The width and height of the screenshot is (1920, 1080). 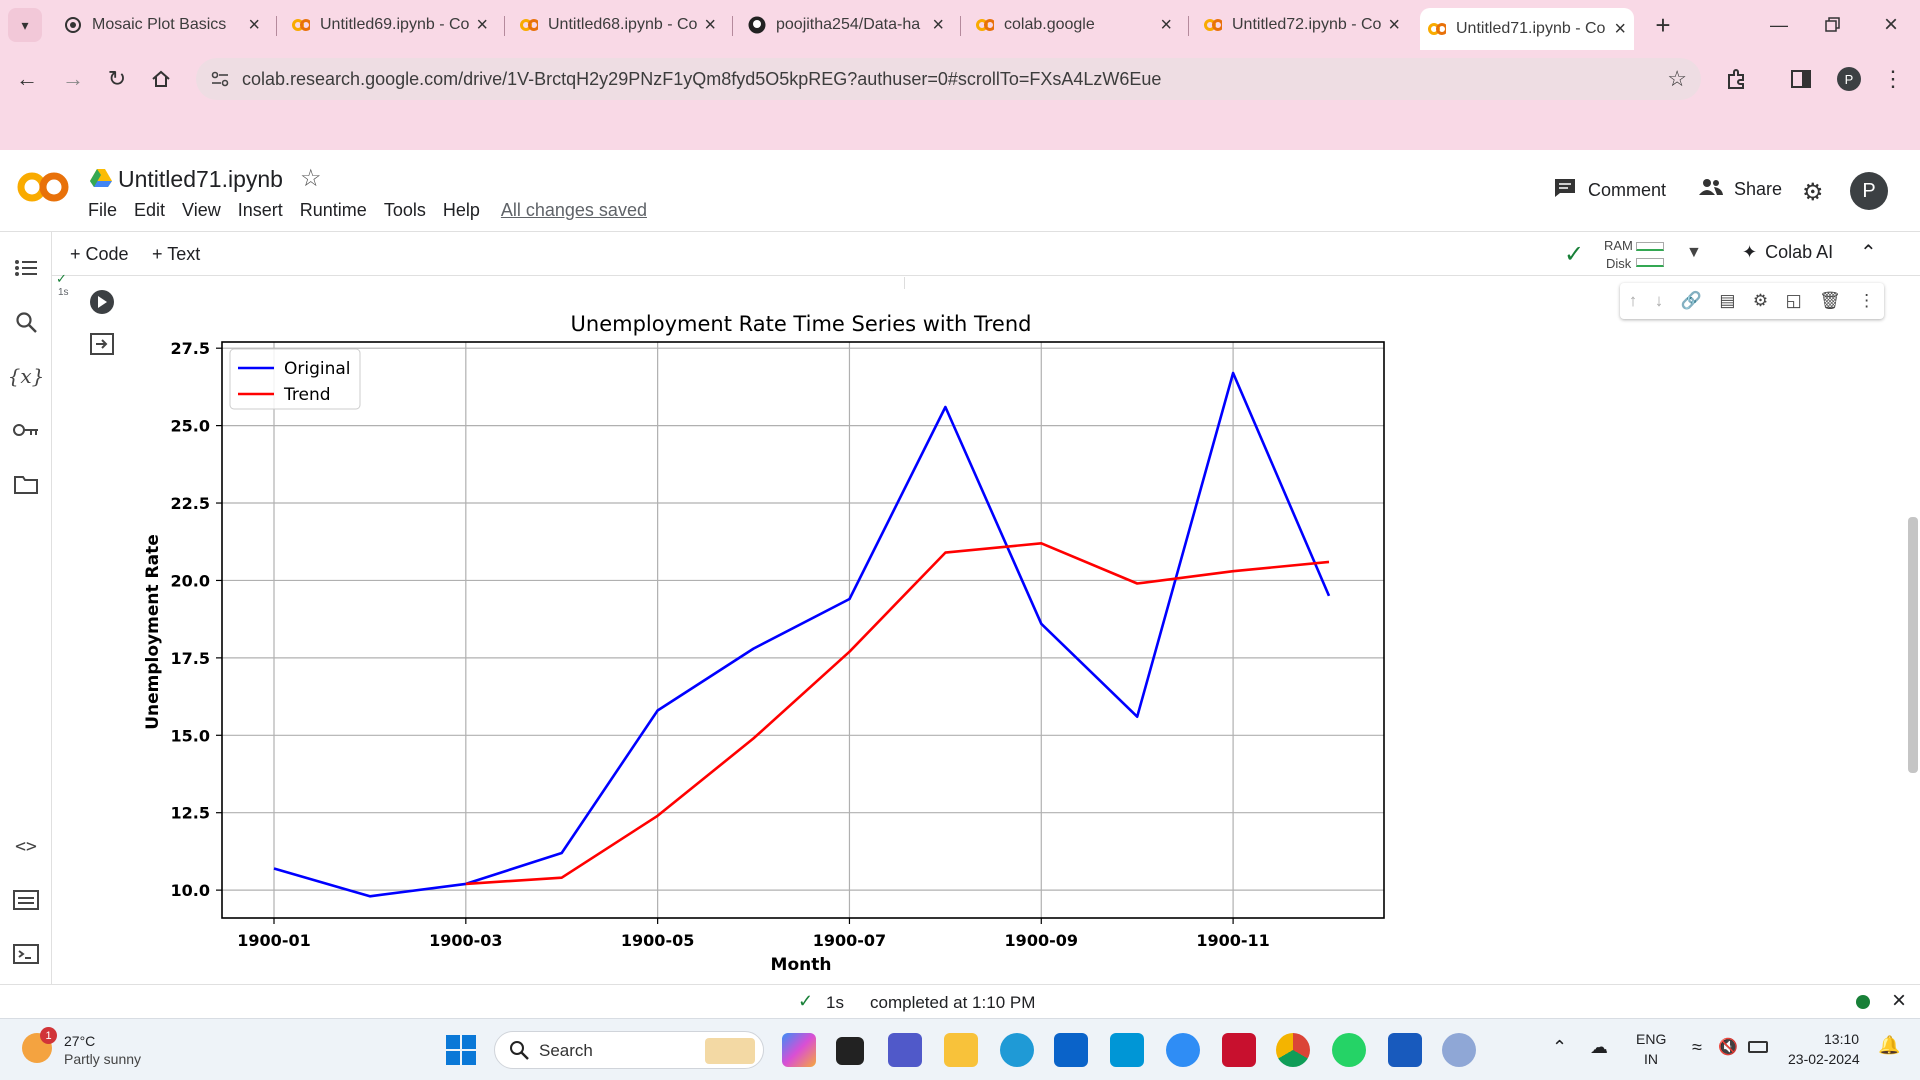 What do you see at coordinates (1183, 1050) in the screenshot?
I see `copilot-app-icon` at bounding box center [1183, 1050].